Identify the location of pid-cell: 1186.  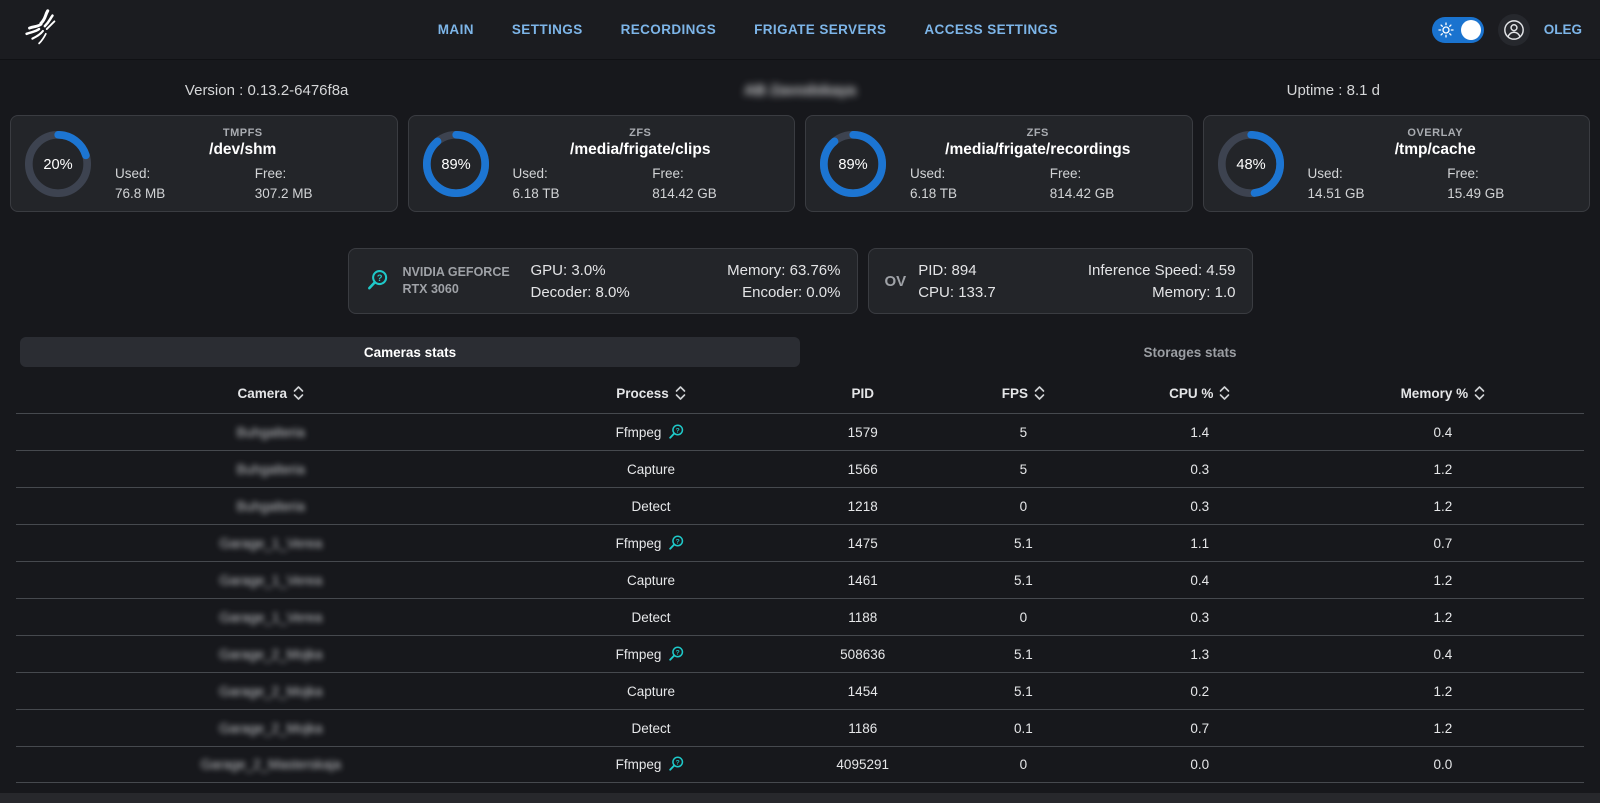
(863, 728).